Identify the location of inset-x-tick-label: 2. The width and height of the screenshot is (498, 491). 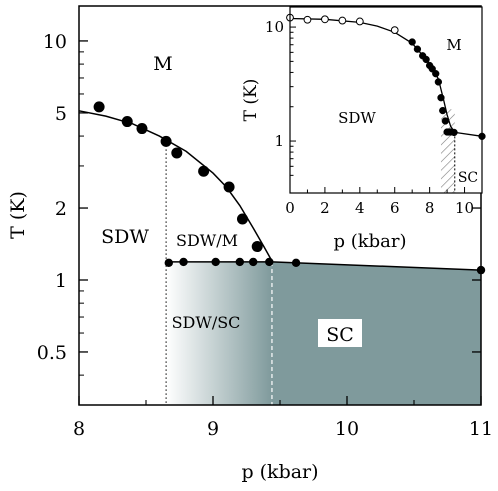
(325, 208).